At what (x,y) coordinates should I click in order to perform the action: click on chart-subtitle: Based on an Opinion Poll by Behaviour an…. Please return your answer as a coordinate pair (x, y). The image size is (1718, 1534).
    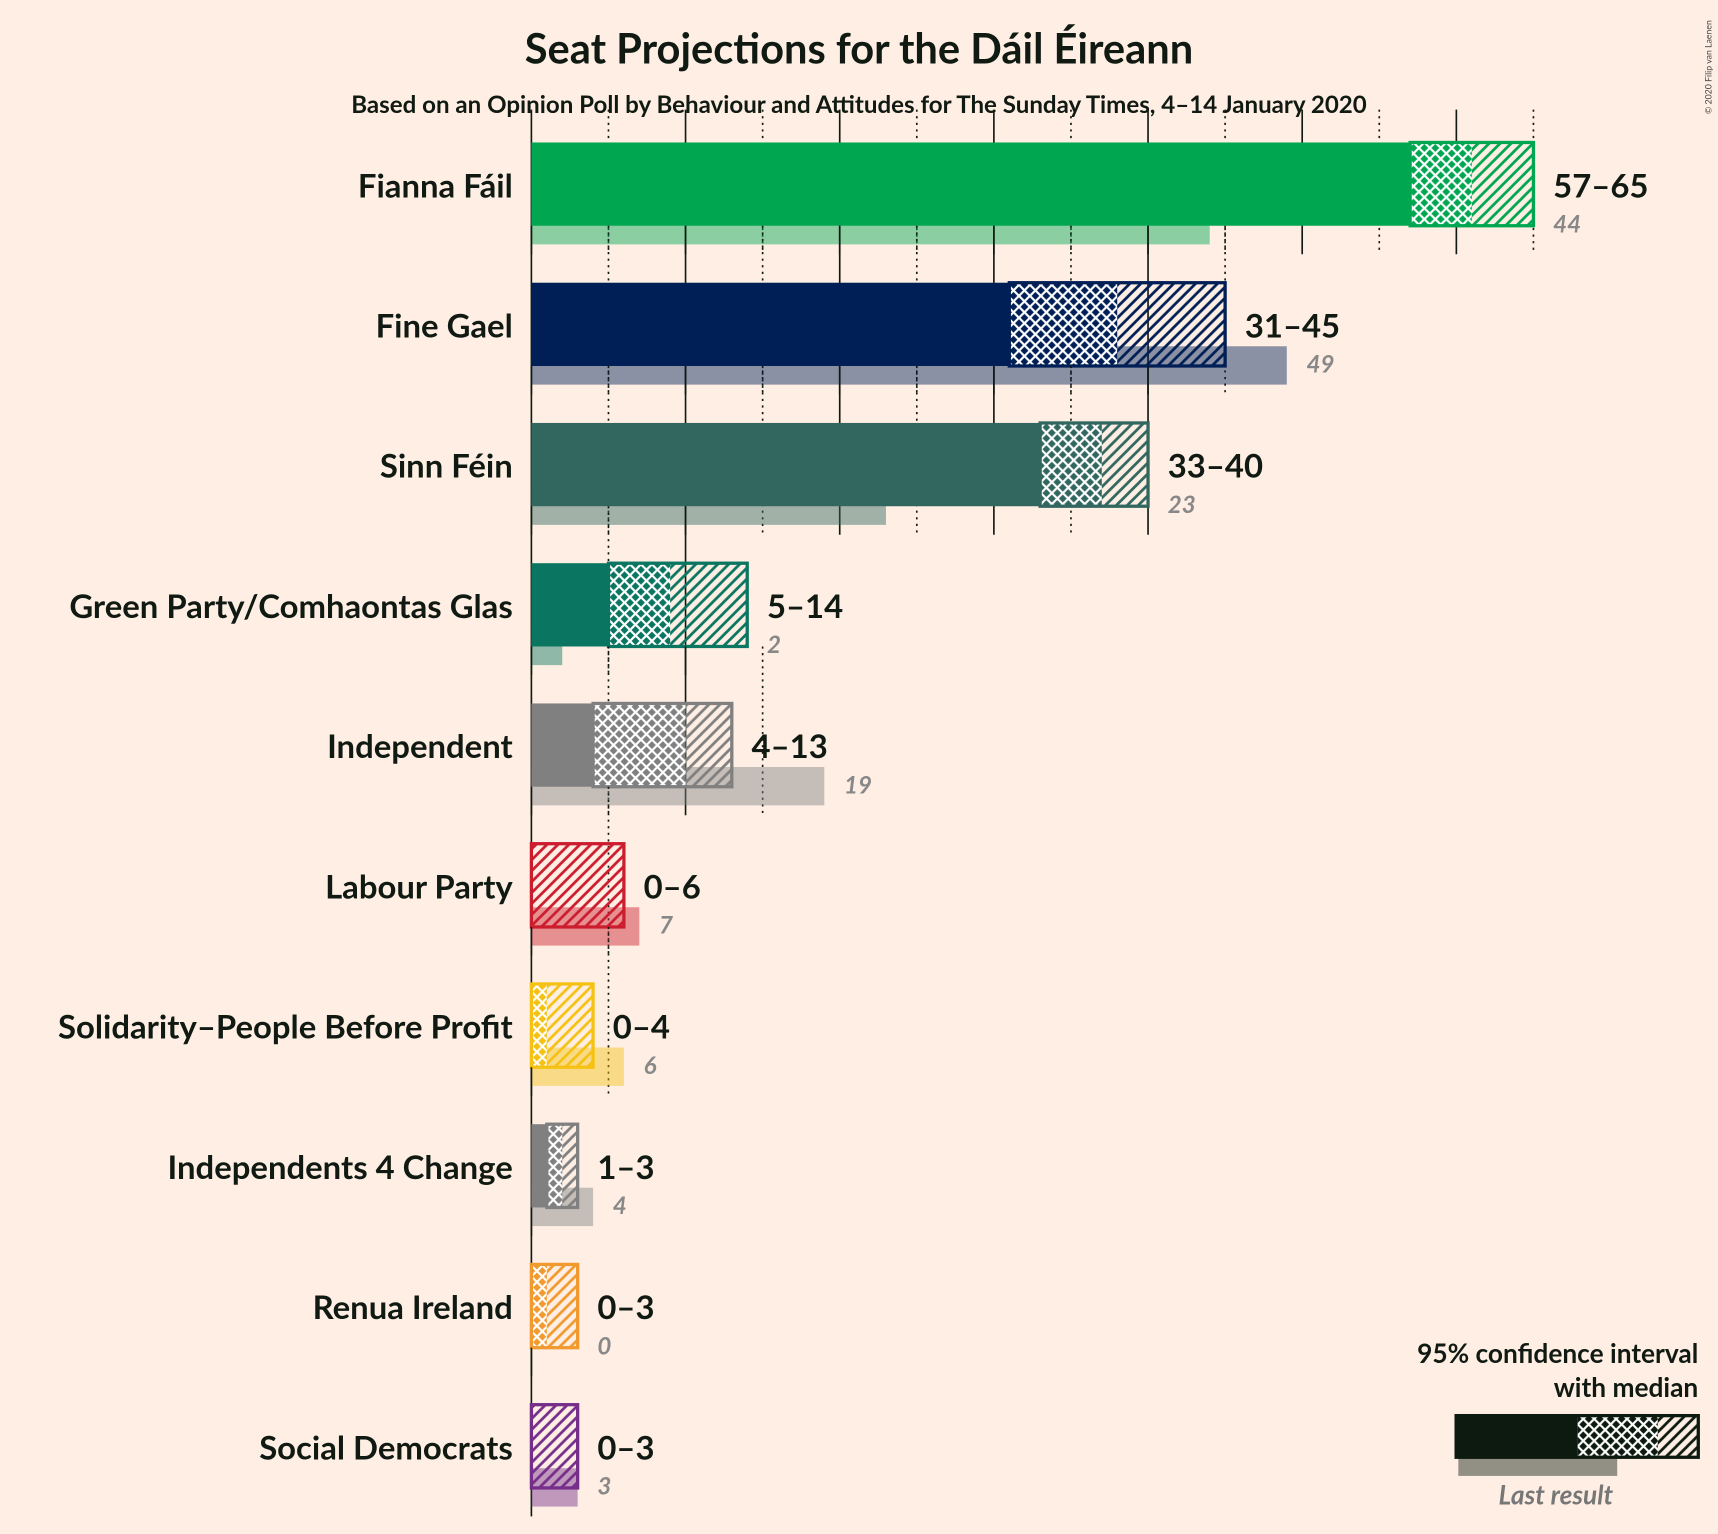
    Looking at the image, I should click on (859, 104).